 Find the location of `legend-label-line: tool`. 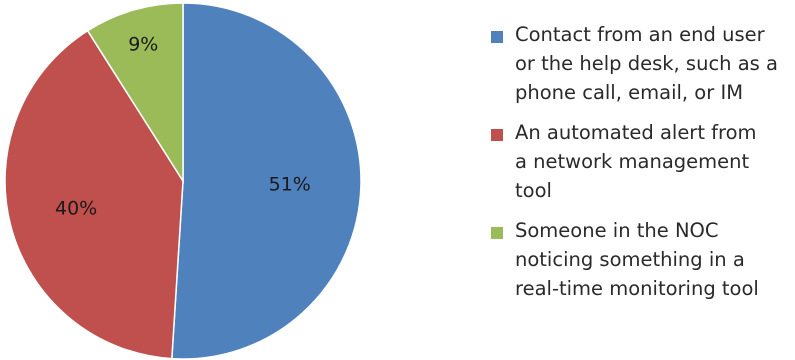

legend-label-line: tool is located at coordinates (533, 190).